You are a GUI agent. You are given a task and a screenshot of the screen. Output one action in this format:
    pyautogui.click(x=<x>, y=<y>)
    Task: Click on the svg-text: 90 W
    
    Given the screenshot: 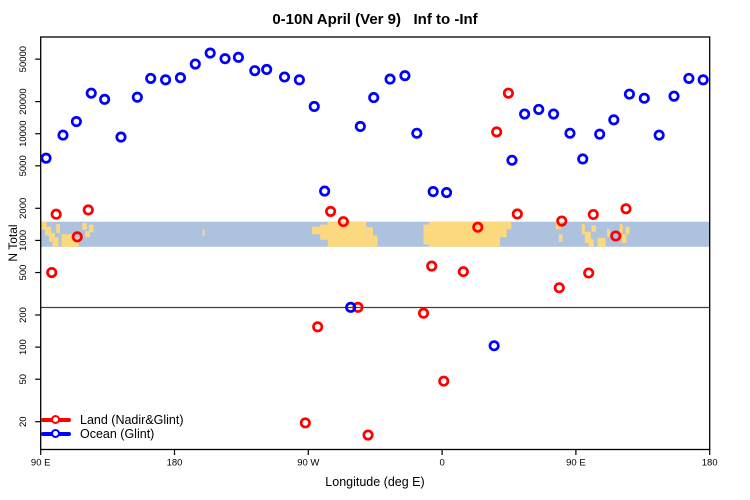 What is the action you would take?
    pyautogui.click(x=308, y=463)
    